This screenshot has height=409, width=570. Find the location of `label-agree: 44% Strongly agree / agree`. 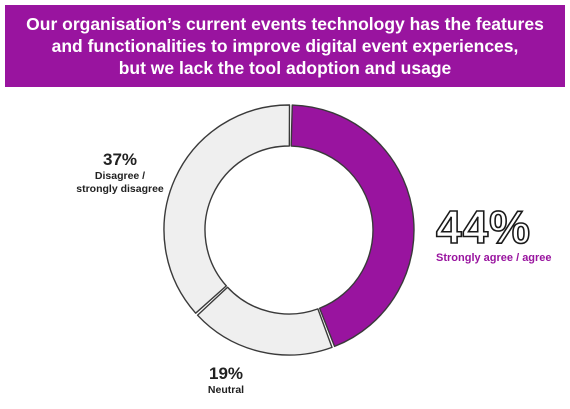

label-agree: 44% Strongly agree / agree is located at coordinates (500, 232).